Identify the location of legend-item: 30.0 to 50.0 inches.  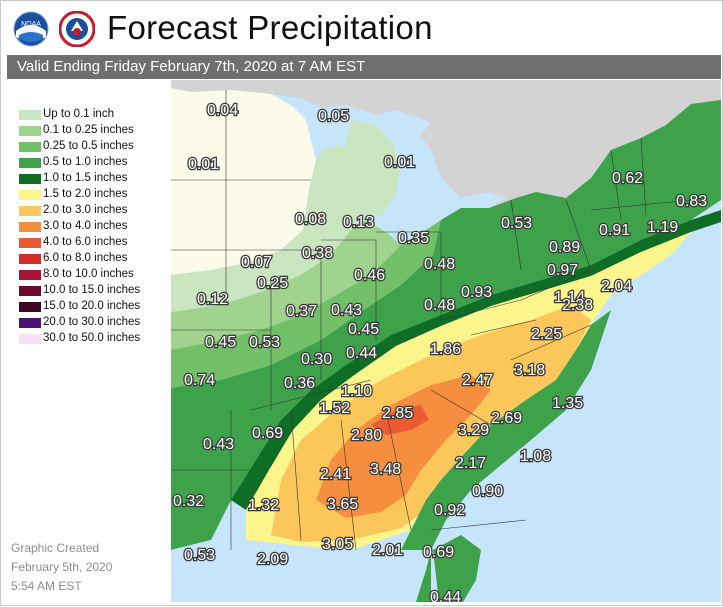
(91, 339).